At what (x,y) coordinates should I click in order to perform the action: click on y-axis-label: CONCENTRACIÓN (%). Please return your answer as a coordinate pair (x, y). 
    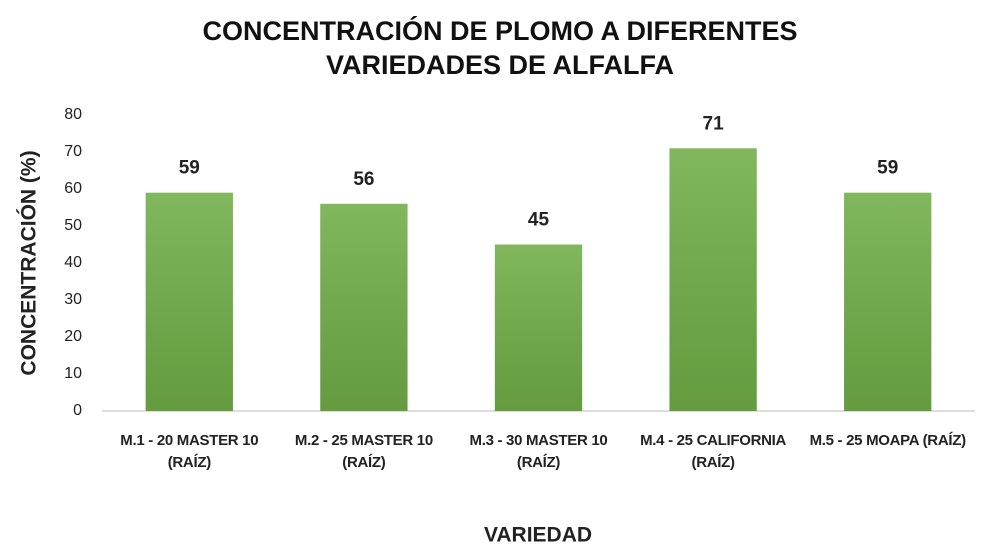
    Looking at the image, I should click on (29, 262).